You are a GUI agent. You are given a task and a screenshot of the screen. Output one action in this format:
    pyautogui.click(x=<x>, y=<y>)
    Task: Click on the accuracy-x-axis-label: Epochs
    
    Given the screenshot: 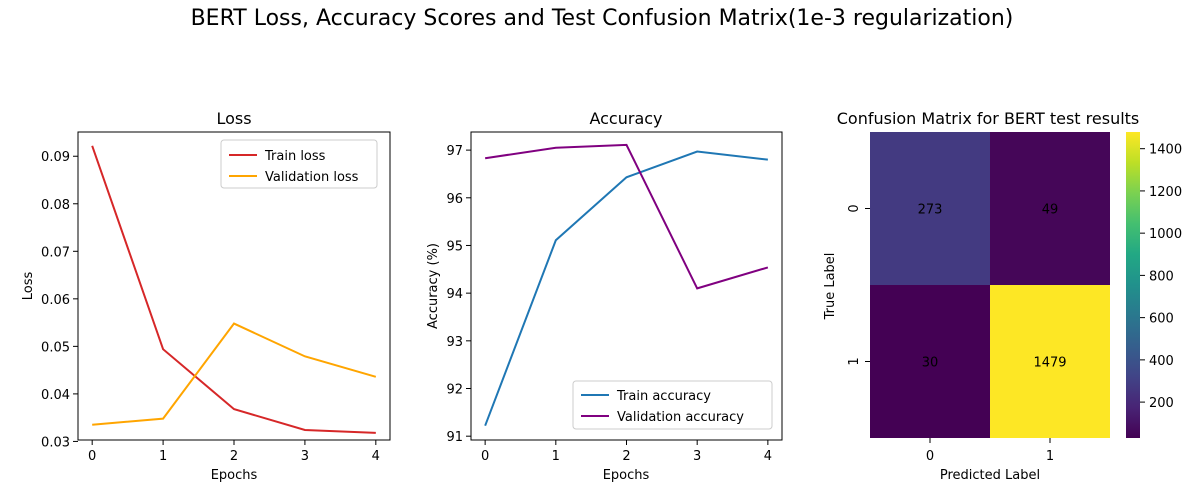 What is the action you would take?
    pyautogui.click(x=626, y=475)
    